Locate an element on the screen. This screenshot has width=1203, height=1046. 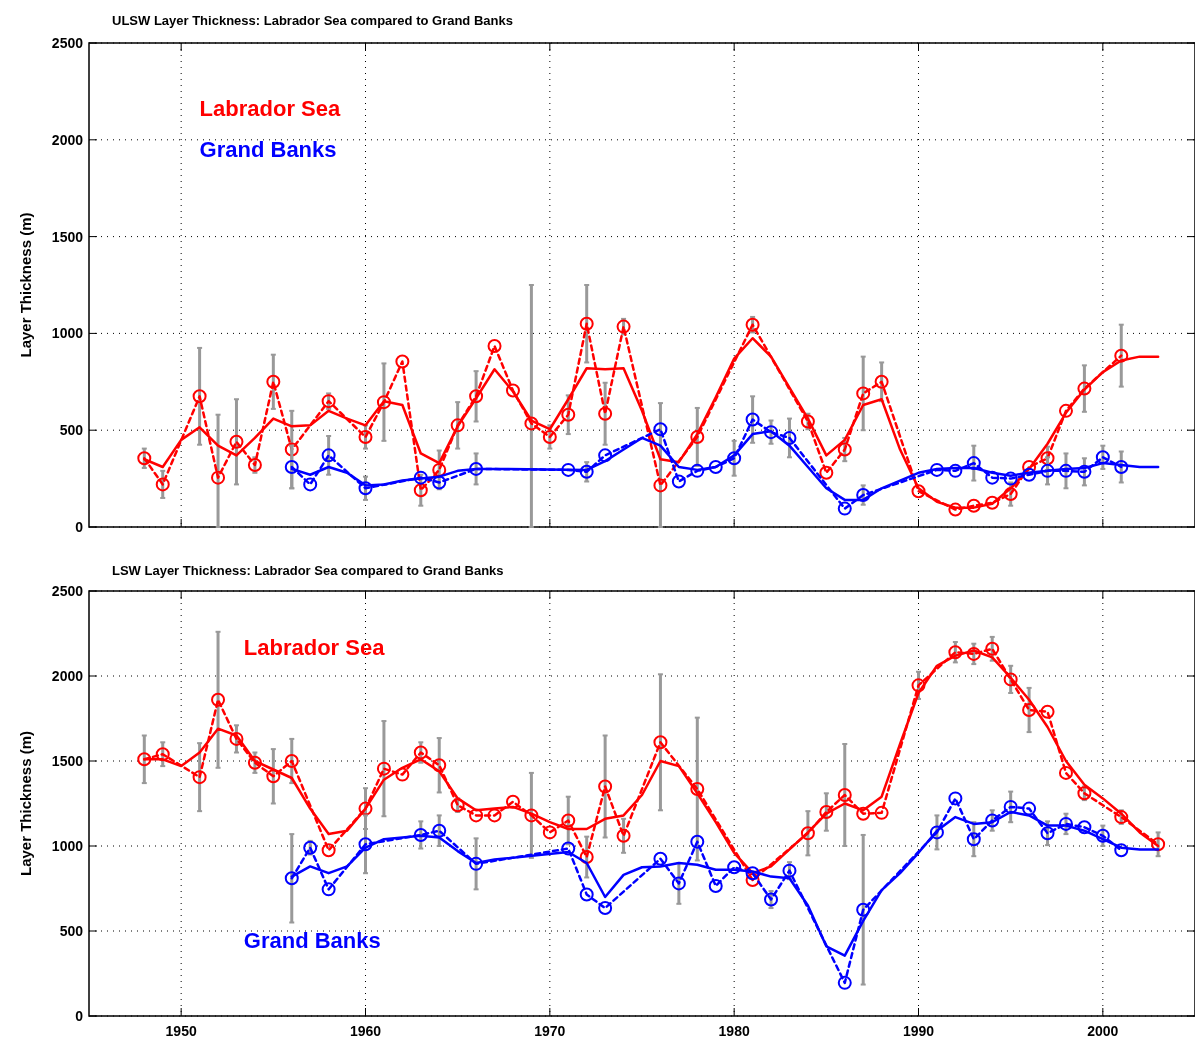
x-tick-label: 1960 is located at coordinates (365, 1031).